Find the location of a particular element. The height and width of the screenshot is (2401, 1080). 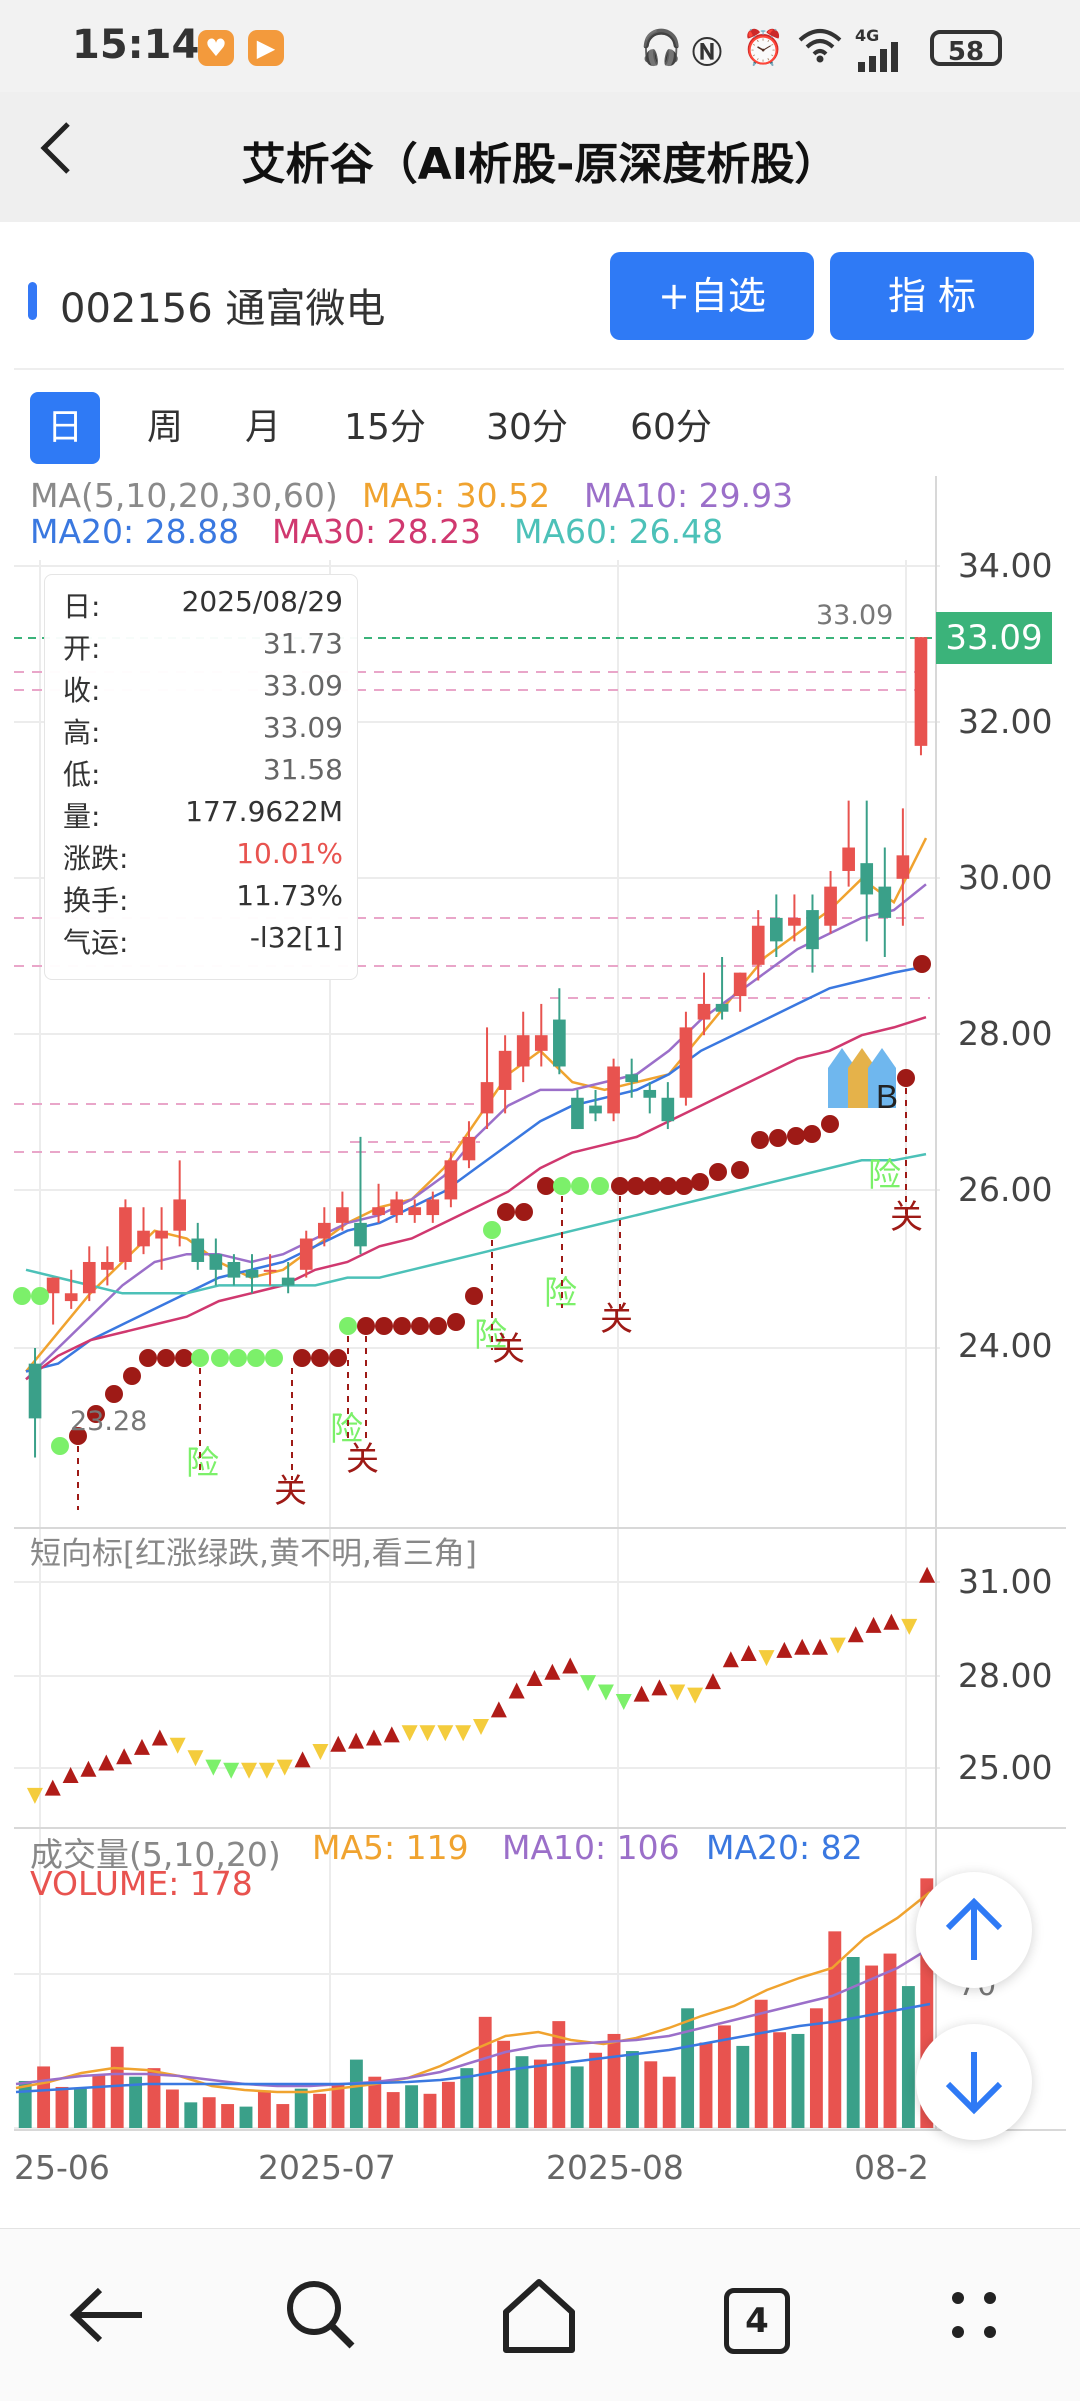

info-label: 换手: is located at coordinates (96, 900).